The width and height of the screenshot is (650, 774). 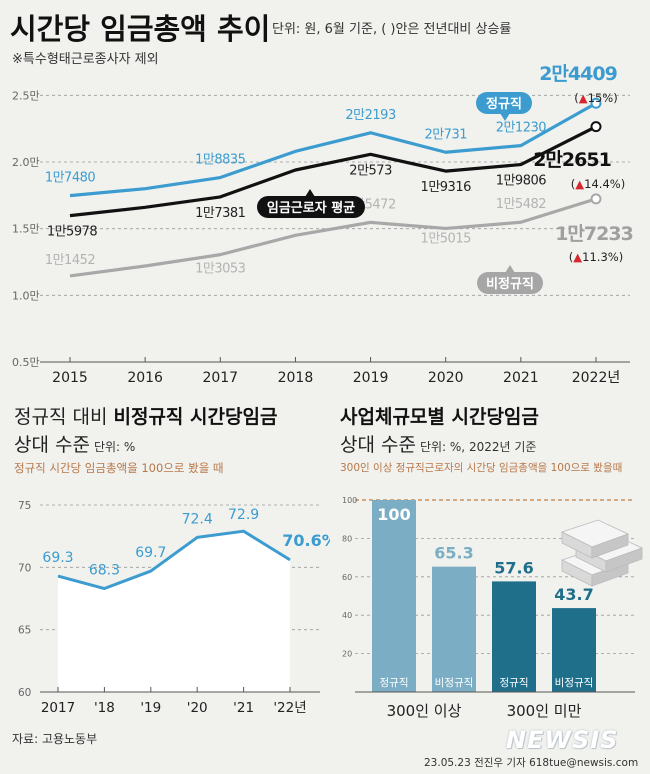 What do you see at coordinates (197, 519) in the screenshot?
I see `ratio-value-label: 72.4` at bounding box center [197, 519].